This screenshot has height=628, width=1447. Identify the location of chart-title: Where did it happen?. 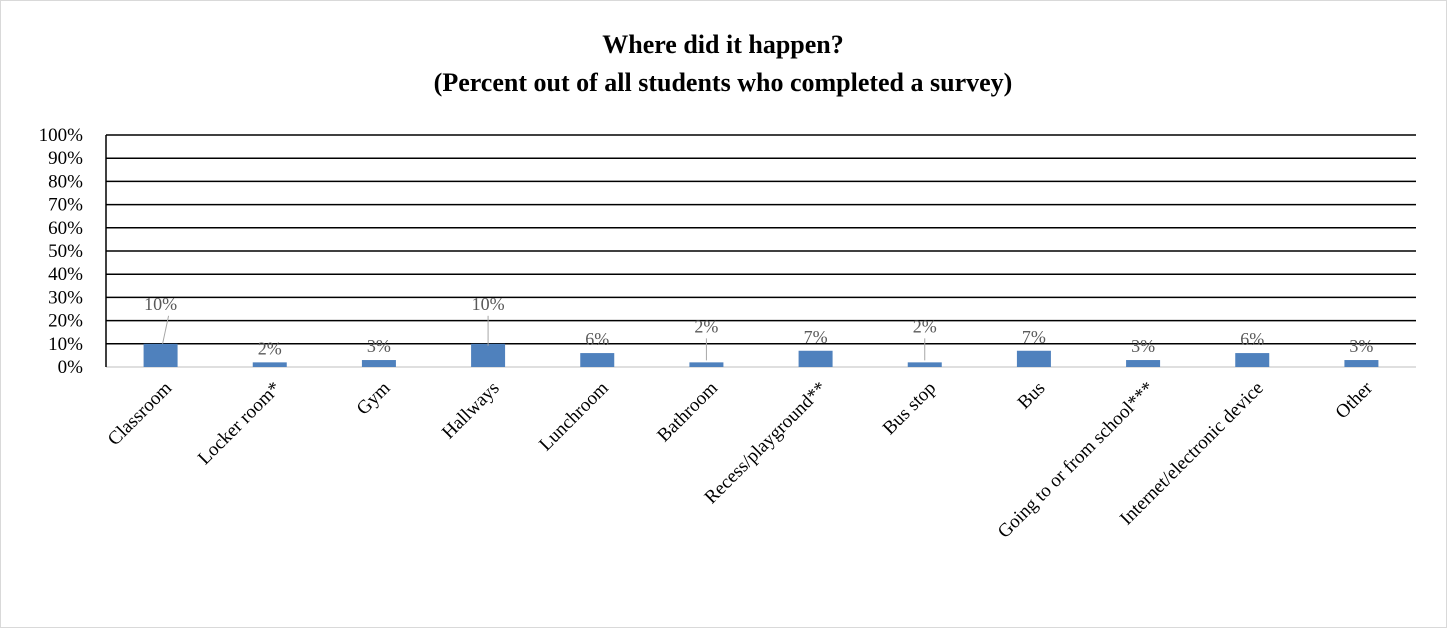
(723, 44).